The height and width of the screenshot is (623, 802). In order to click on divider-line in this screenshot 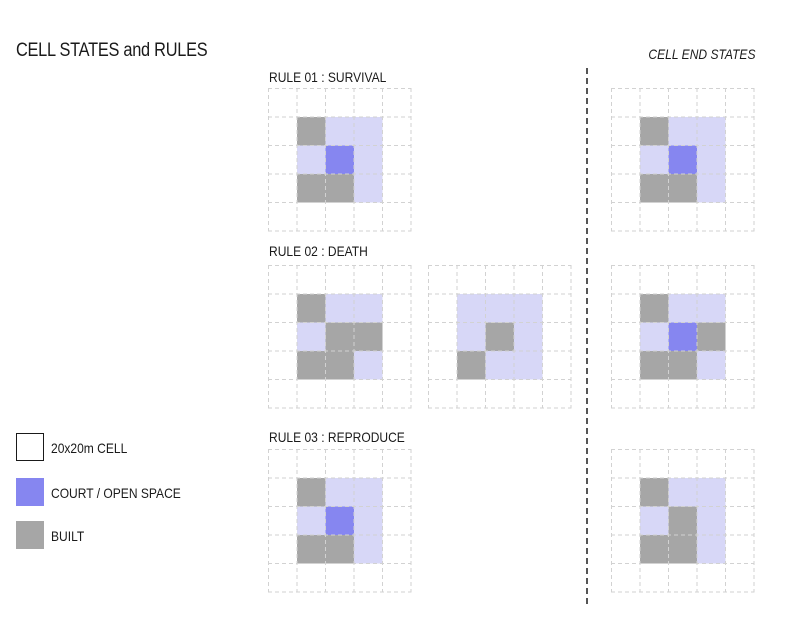, I will do `click(587, 336)`.